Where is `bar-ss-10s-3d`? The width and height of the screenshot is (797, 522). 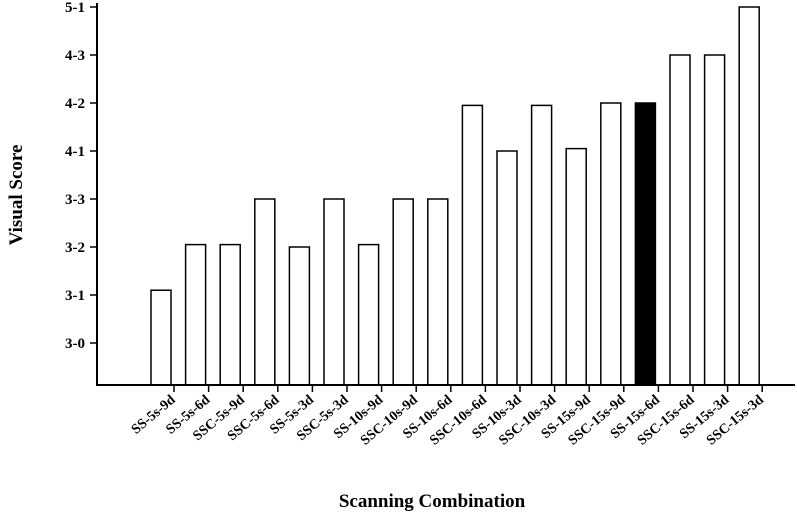 bar-ss-10s-3d is located at coordinates (507, 268).